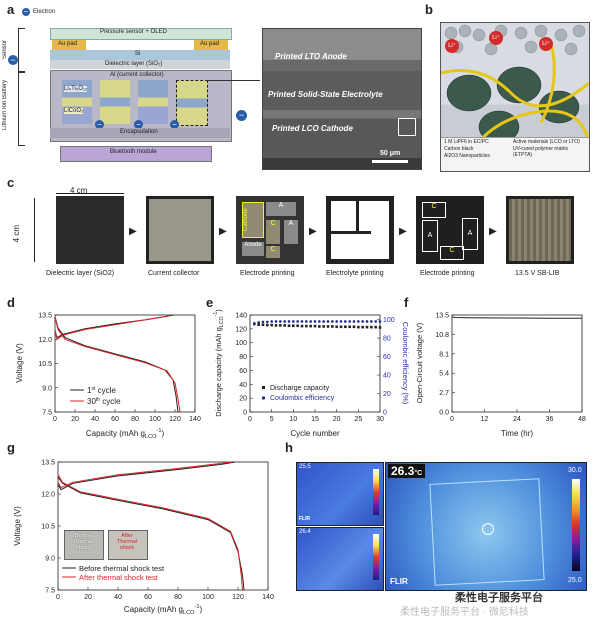  Describe the element at coordinates (403, 231) in the screenshot. I see `step-arrow-4: ▶` at that location.